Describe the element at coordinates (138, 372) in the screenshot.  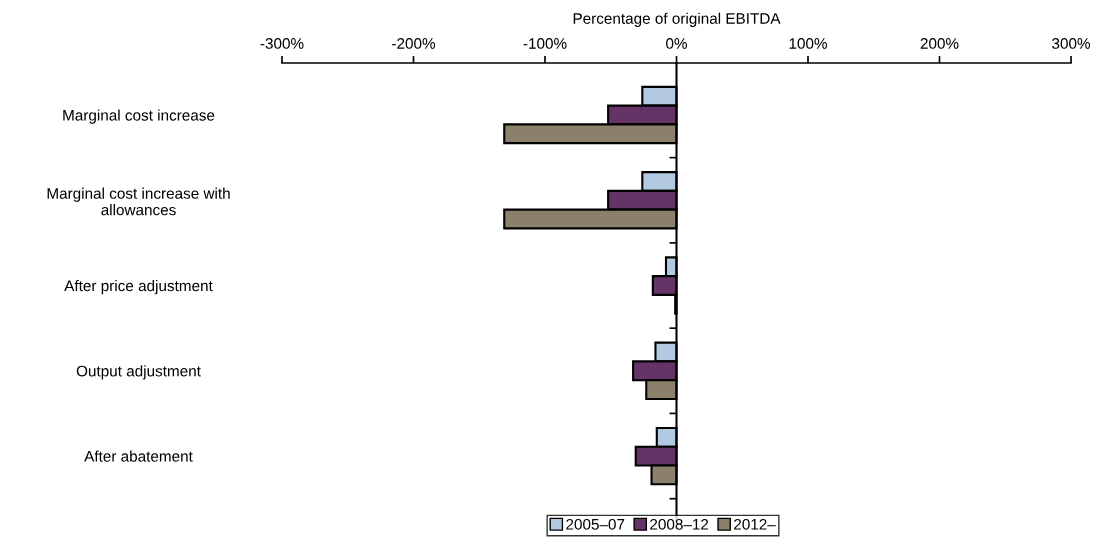
I see `y-tick-label: Output adjustment` at that location.